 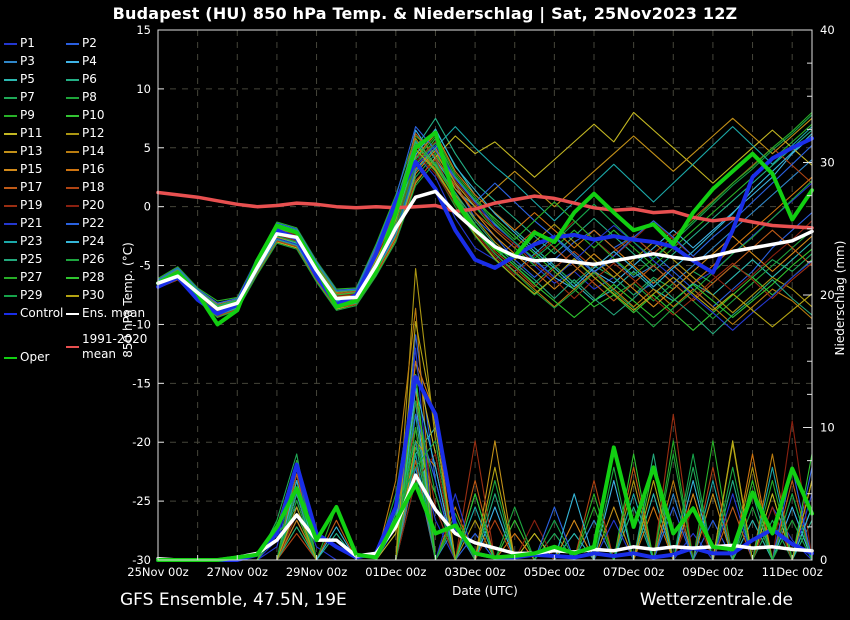 I want to click on legend-item-clim-mean-label: 1991-2020 mean, so click(x=115, y=346).